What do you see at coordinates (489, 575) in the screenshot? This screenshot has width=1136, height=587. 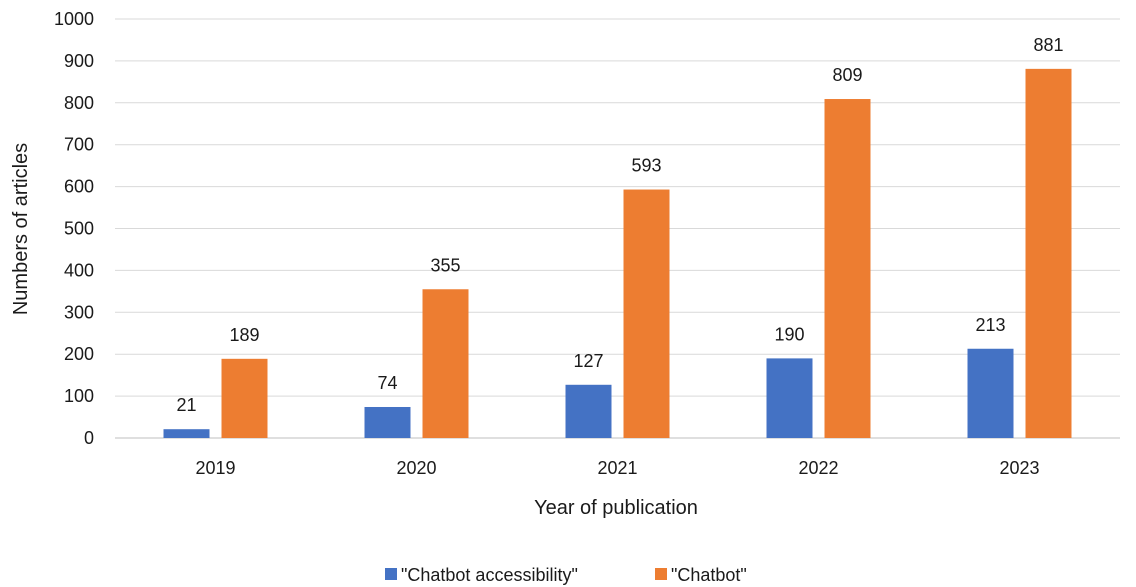 I see `legend-label-chatbot-accessibility: "Chatbot accessibility"` at bounding box center [489, 575].